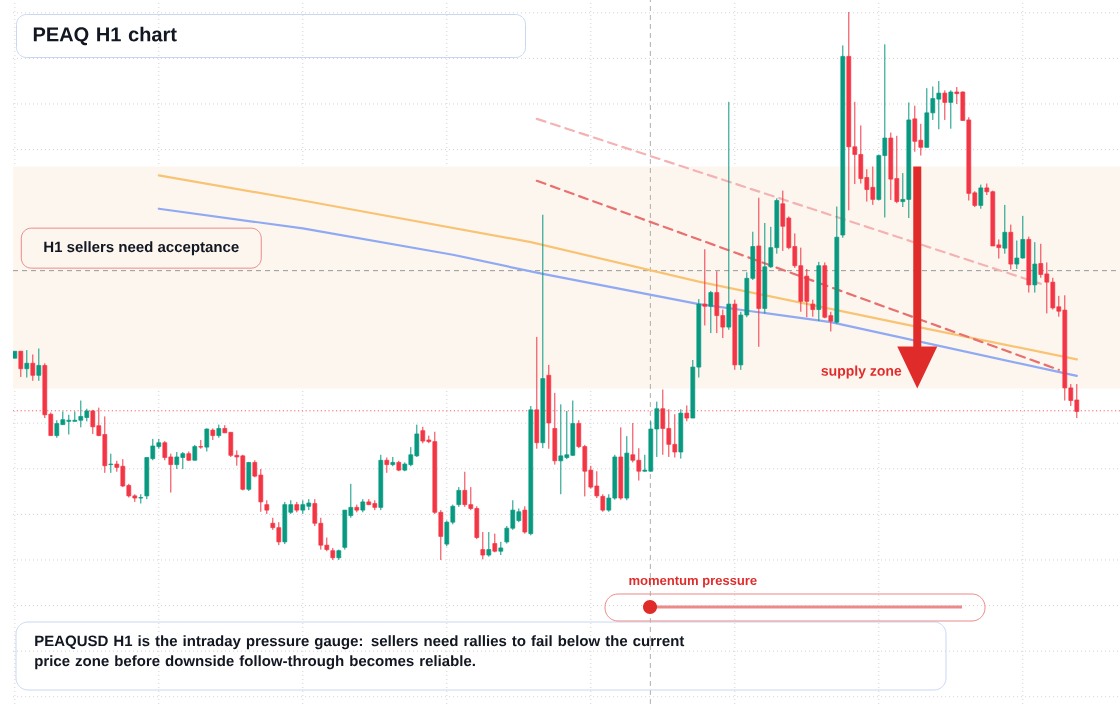 The height and width of the screenshot is (704, 1120). What do you see at coordinates (861, 372) in the screenshot?
I see `band-label: supply zone` at bounding box center [861, 372].